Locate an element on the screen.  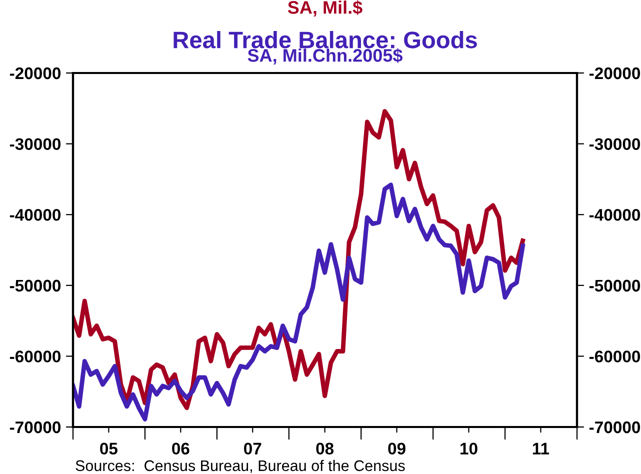
x-tick-label: 08 is located at coordinates (325, 448).